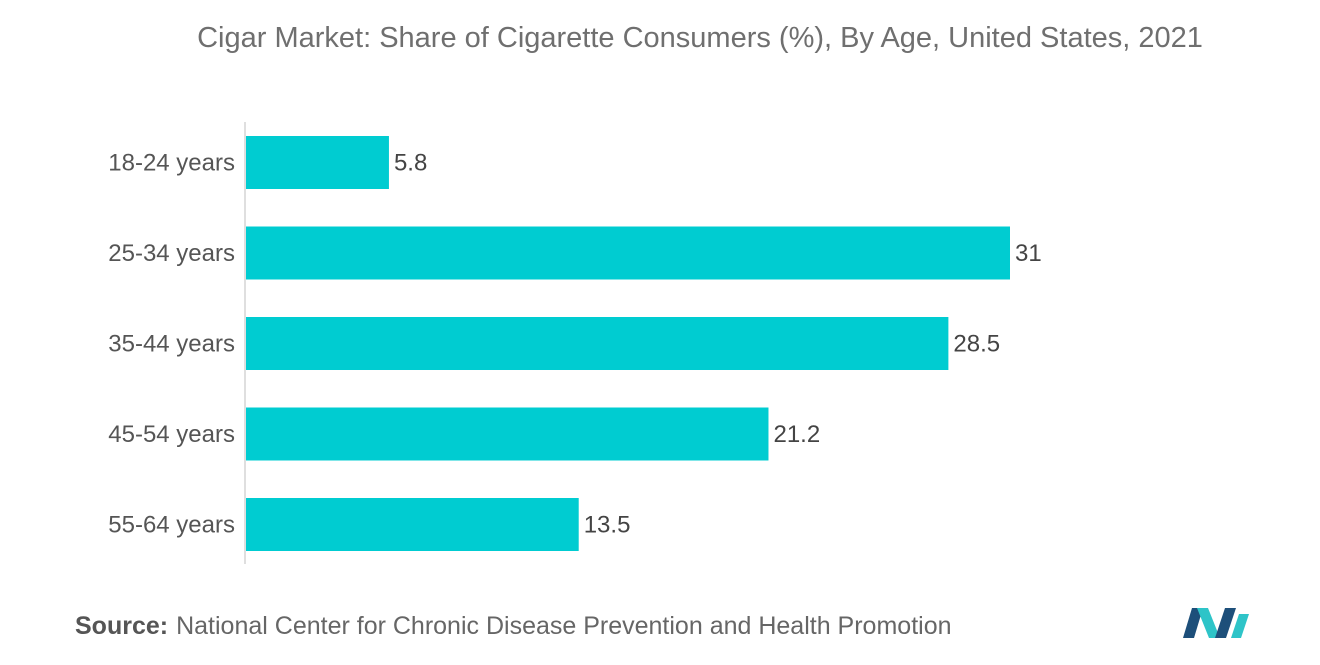 This screenshot has width=1320, height=665. What do you see at coordinates (507, 434) in the screenshot?
I see `bar-45-54-years` at bounding box center [507, 434].